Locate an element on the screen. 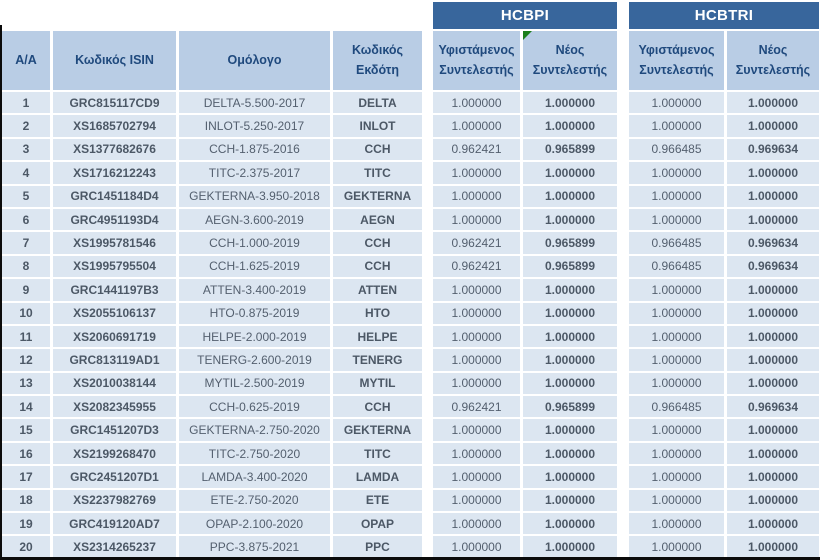 The width and height of the screenshot is (820, 560). cell-aa: 12 is located at coordinates (26, 360).